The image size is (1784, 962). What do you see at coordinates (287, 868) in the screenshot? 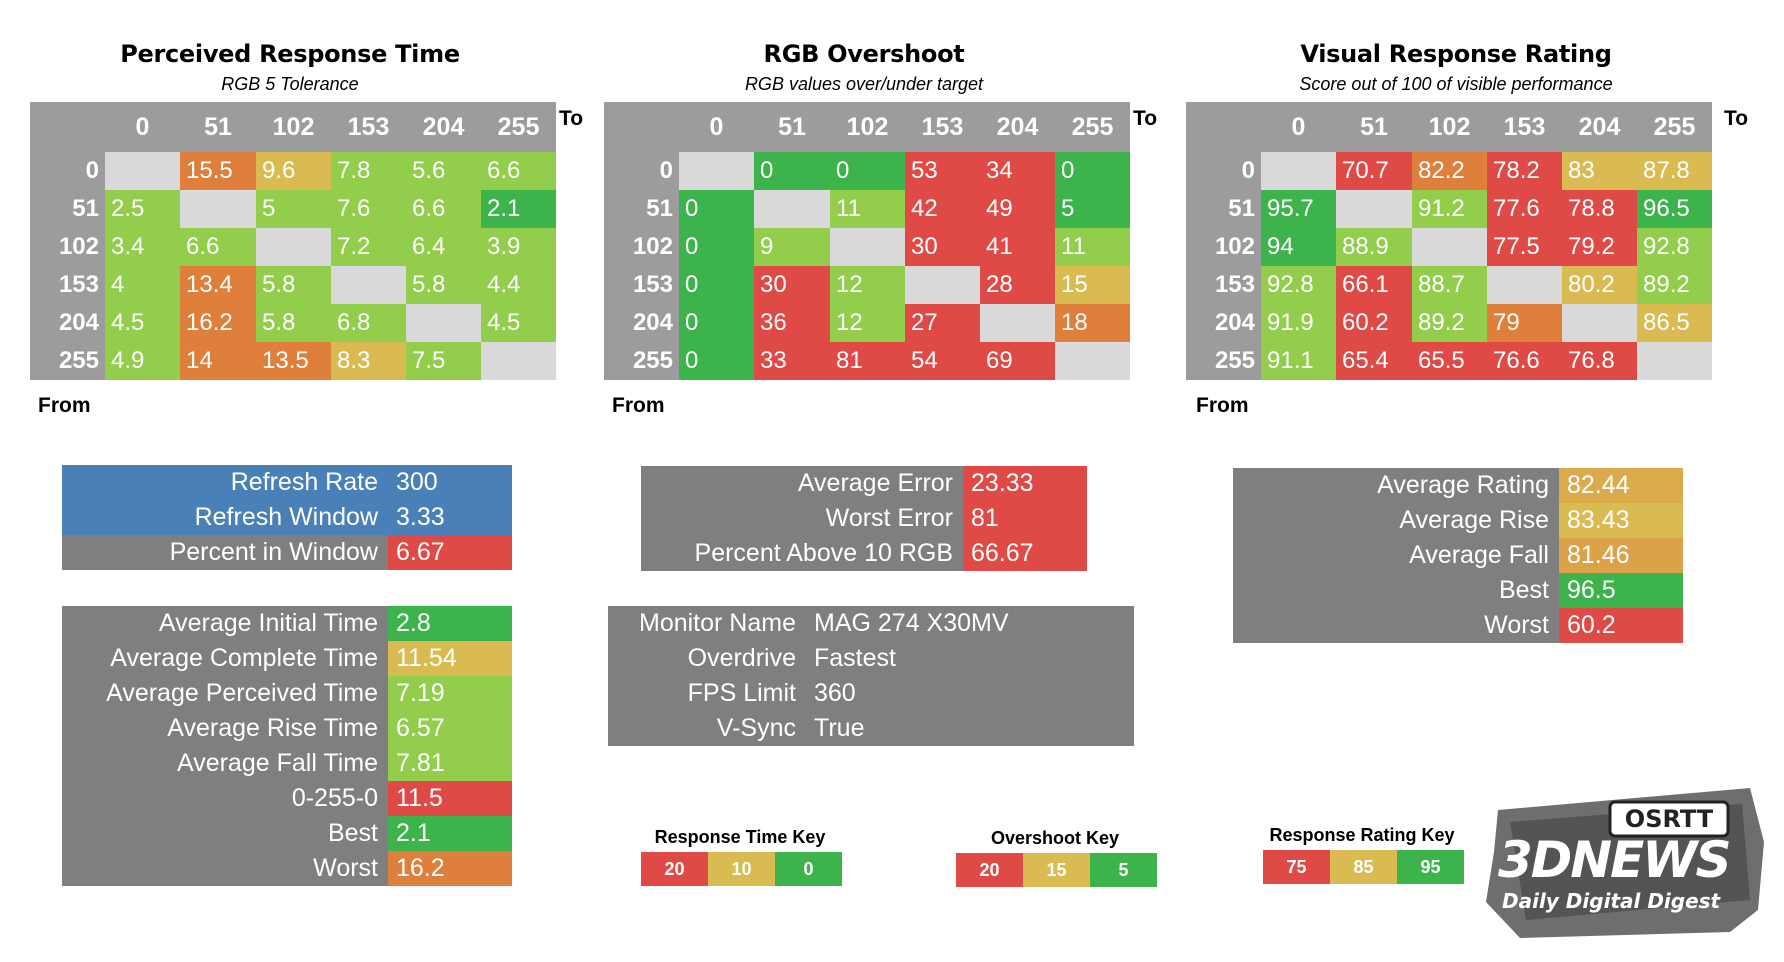
I see `times-row: Worst 16.2` at bounding box center [287, 868].